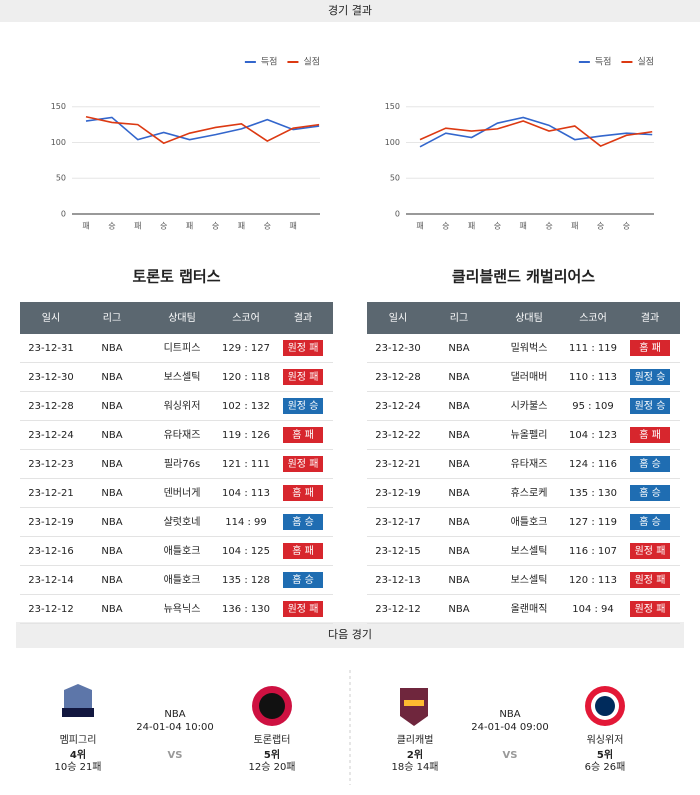 This screenshot has height=795, width=700. I want to click on table-cell: 시카불스, so click(529, 406).